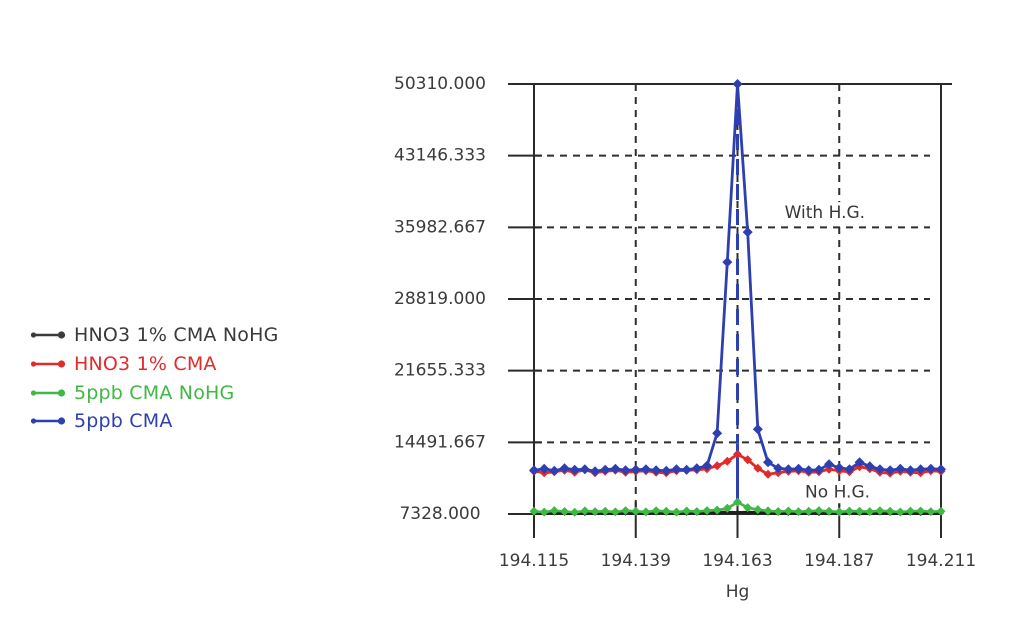 The width and height of the screenshot is (1020, 636). What do you see at coordinates (440, 442) in the screenshot?
I see `y-tick-label: 14491.667` at bounding box center [440, 442].